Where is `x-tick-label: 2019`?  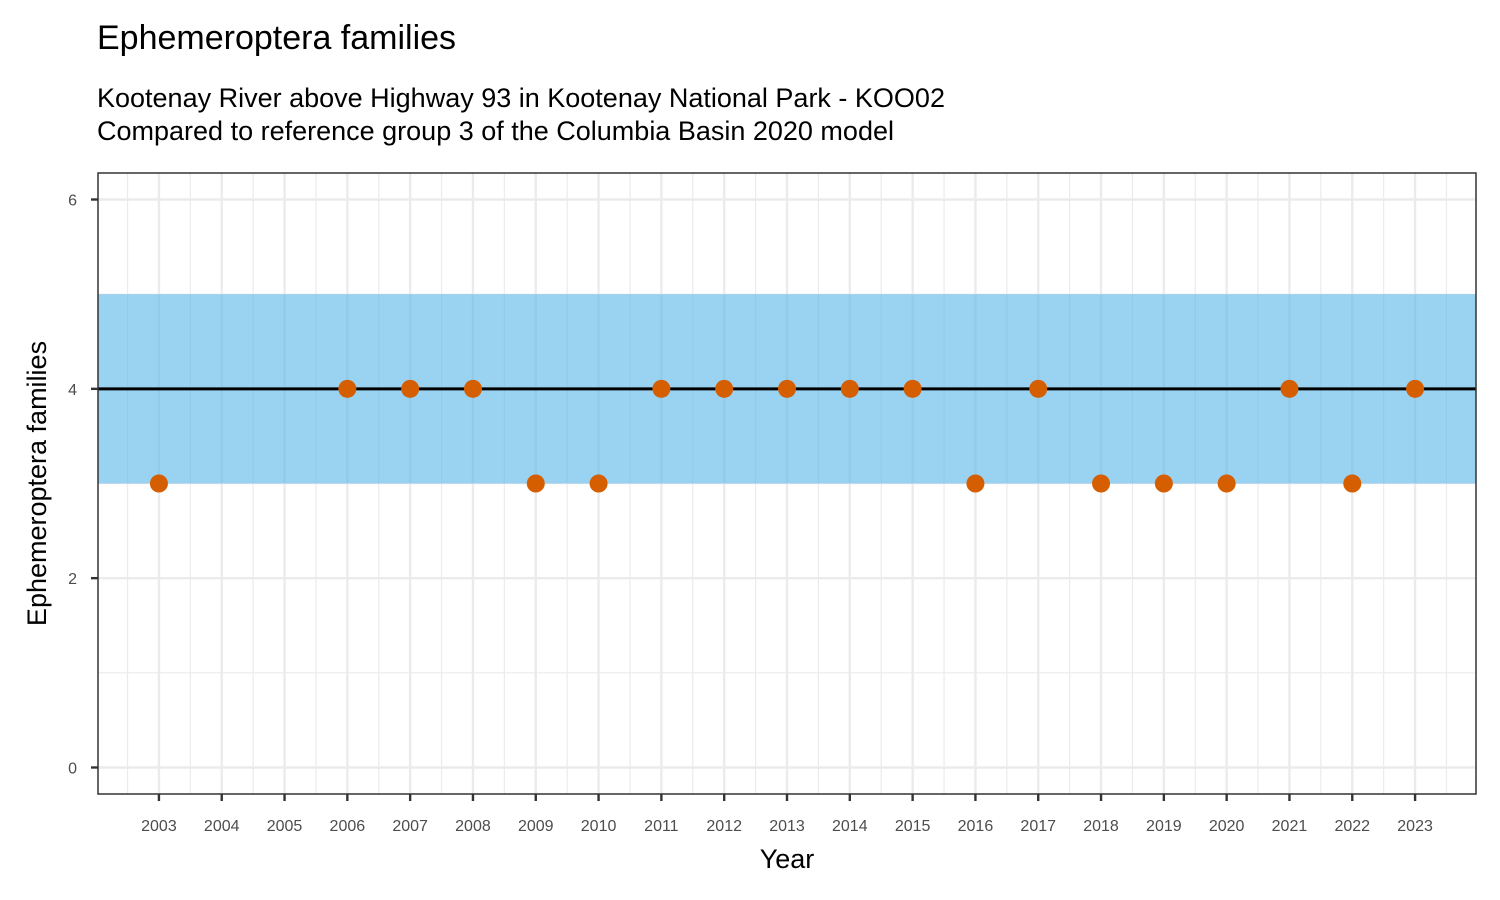
x-tick-label: 2019 is located at coordinates (1164, 826).